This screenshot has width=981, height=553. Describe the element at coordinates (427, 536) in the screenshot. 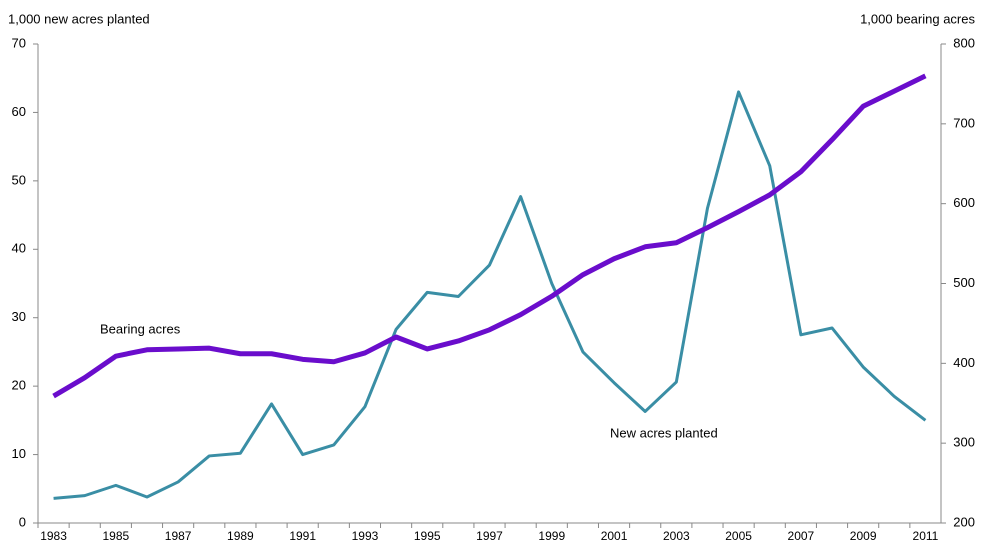

I see `x-tick-label: 1995` at that location.